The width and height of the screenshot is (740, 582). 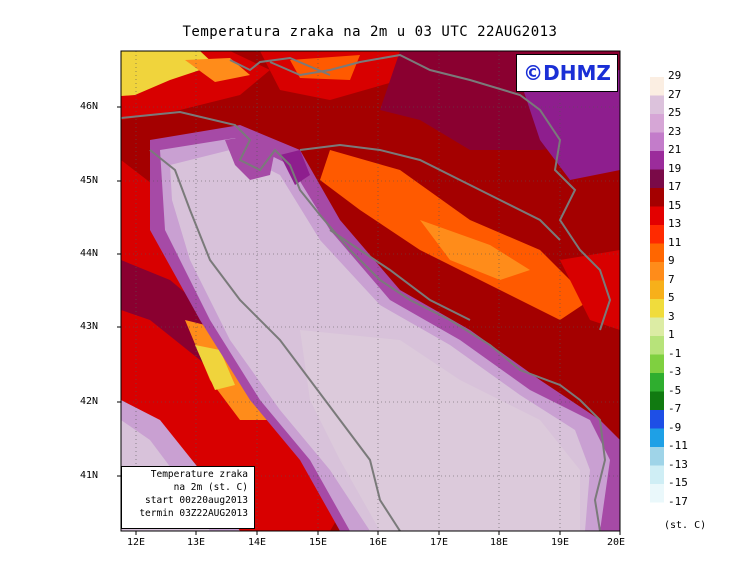 I want to click on land-serbia-red, so click(x=590, y=290).